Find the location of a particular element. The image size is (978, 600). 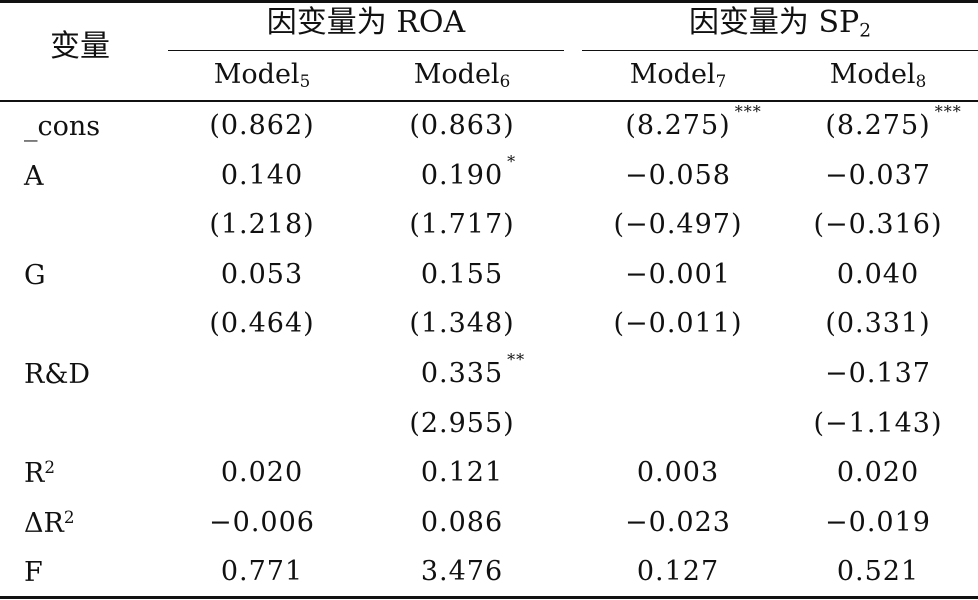

table-cell: (0.331) is located at coordinates (878, 323).